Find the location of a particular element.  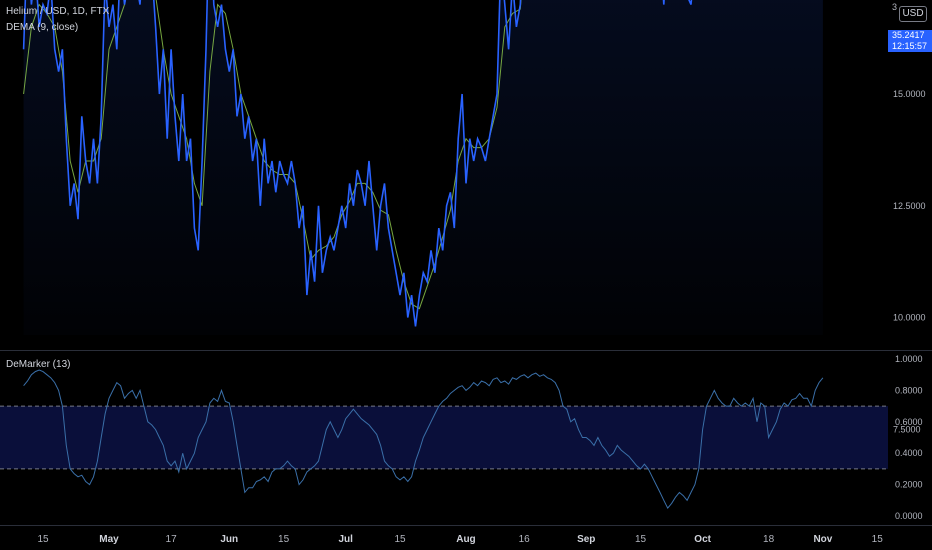

last-price-value: 35.2417 is located at coordinates (908, 35).